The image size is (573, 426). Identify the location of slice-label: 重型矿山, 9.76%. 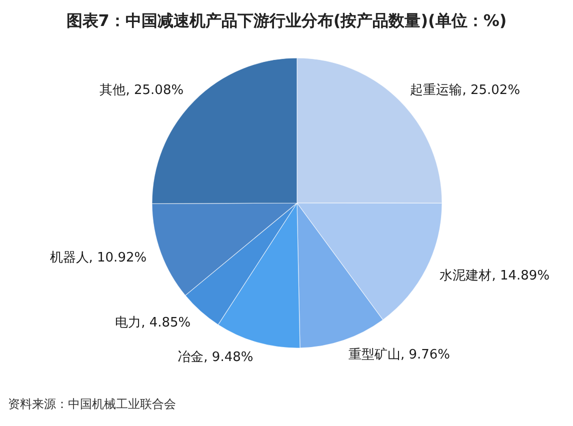
(399, 355).